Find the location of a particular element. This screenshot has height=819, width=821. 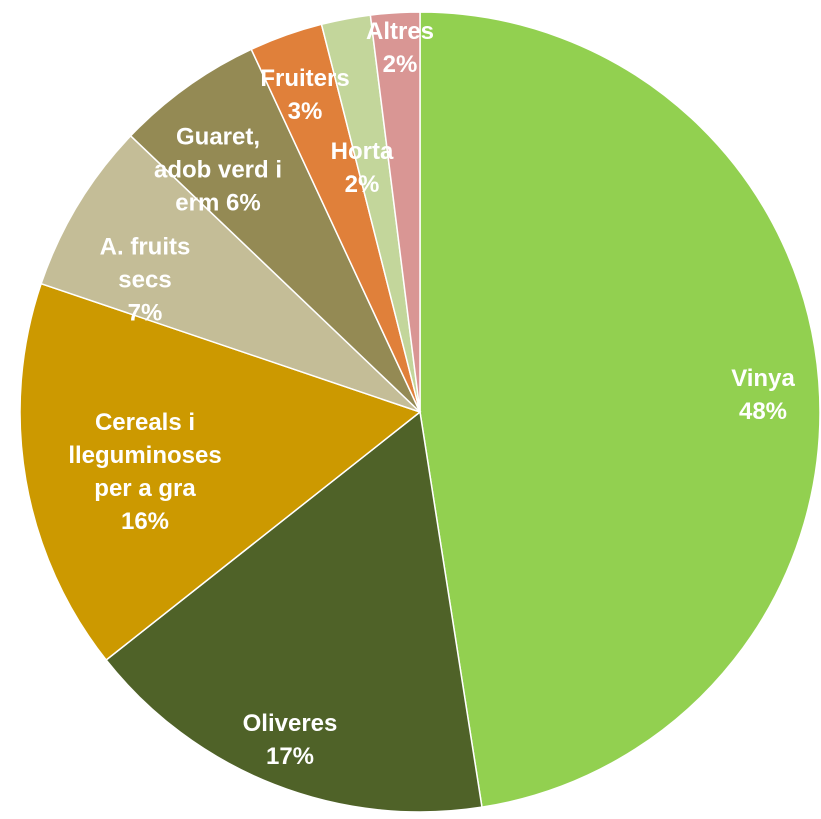

slice-label: Oliveres 17% is located at coordinates (290, 740).